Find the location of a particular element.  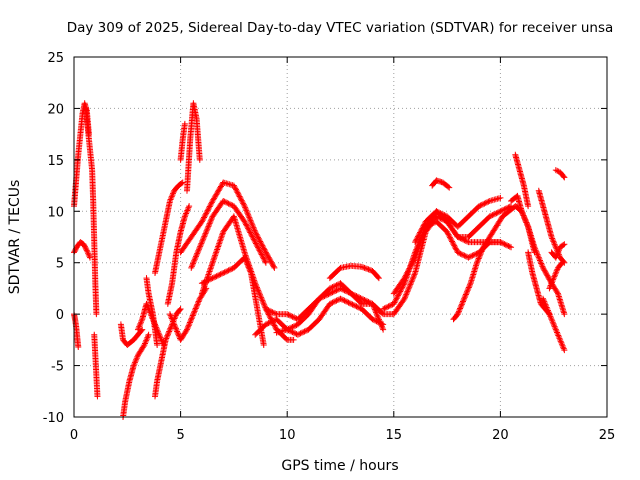

series-c5 is located at coordinates (188, 314).